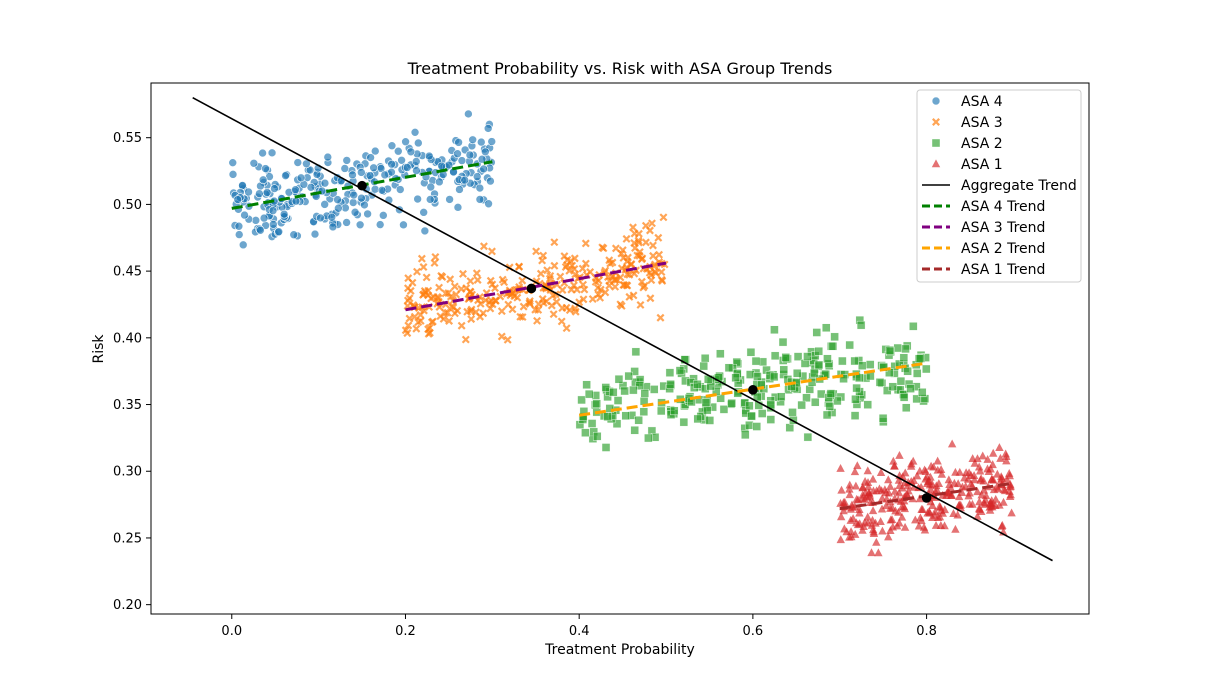 The image size is (1210, 690). I want to click on group-mean-point, so click(531, 288).